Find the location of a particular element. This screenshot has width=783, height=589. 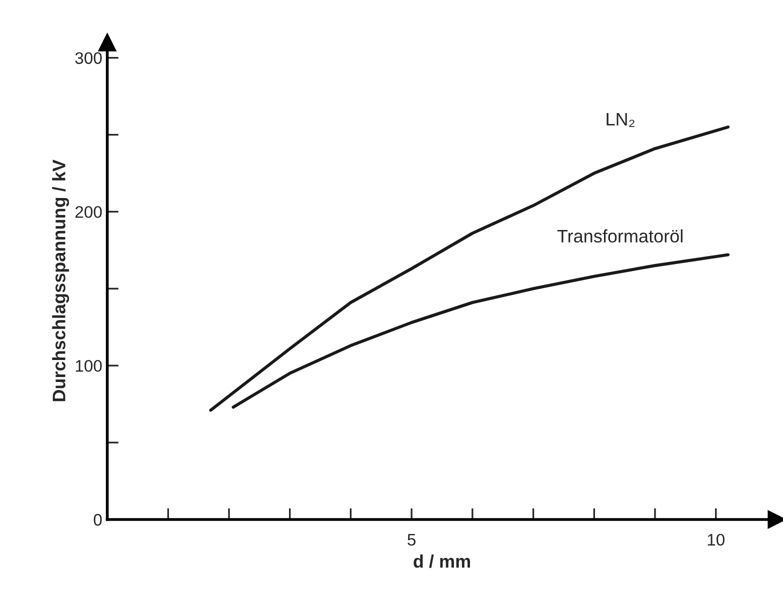

series-label: LN₂ is located at coordinates (620, 119).